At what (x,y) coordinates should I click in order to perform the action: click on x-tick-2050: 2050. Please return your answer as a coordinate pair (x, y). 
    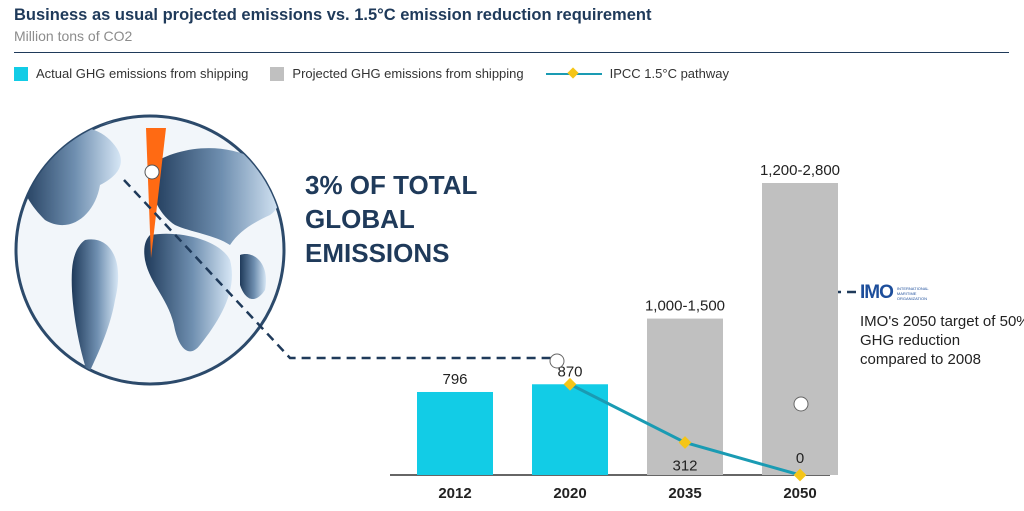
    Looking at the image, I should click on (799, 493).